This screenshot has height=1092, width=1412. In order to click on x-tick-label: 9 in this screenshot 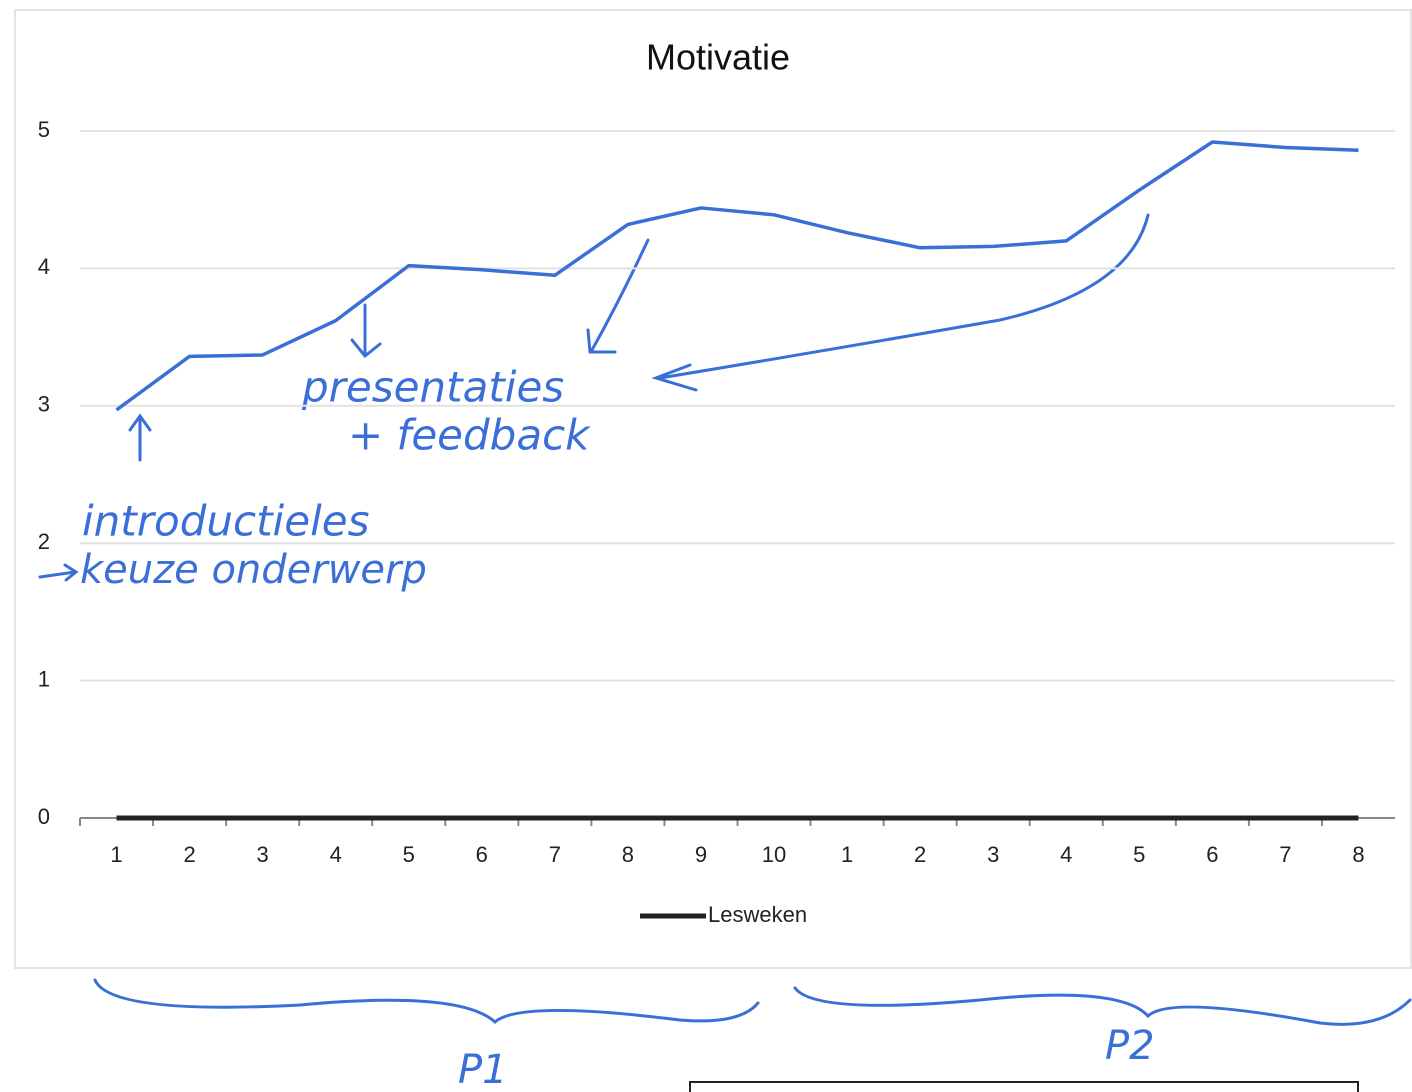, I will do `click(701, 854)`.